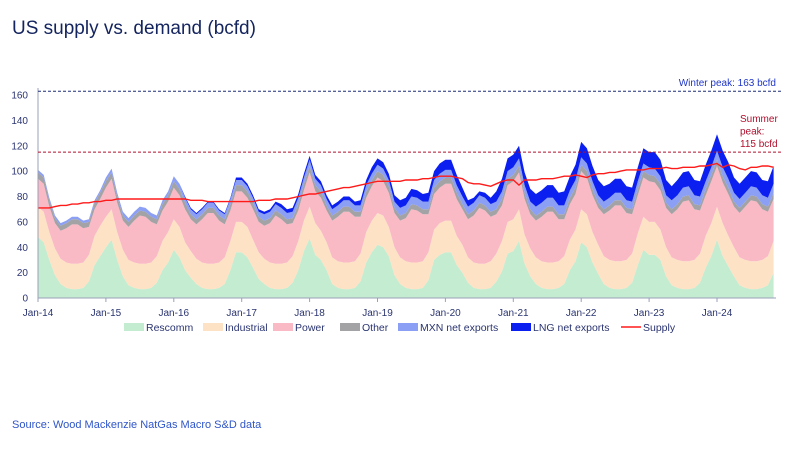 The height and width of the screenshot is (450, 800). Describe the element at coordinates (106, 313) in the screenshot. I see `x-tick-label: Jan-15` at that location.